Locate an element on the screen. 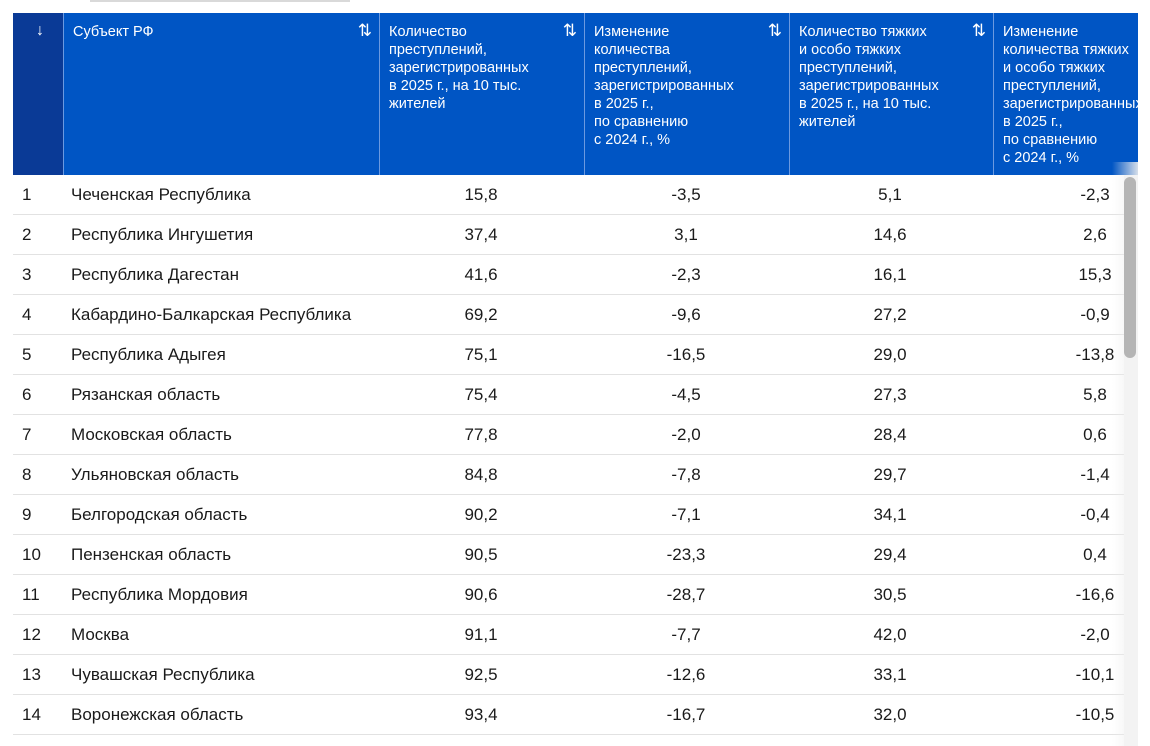 The image size is (1150, 746). header-region-column: Субъект РФ ⇅ is located at coordinates (221, 94).